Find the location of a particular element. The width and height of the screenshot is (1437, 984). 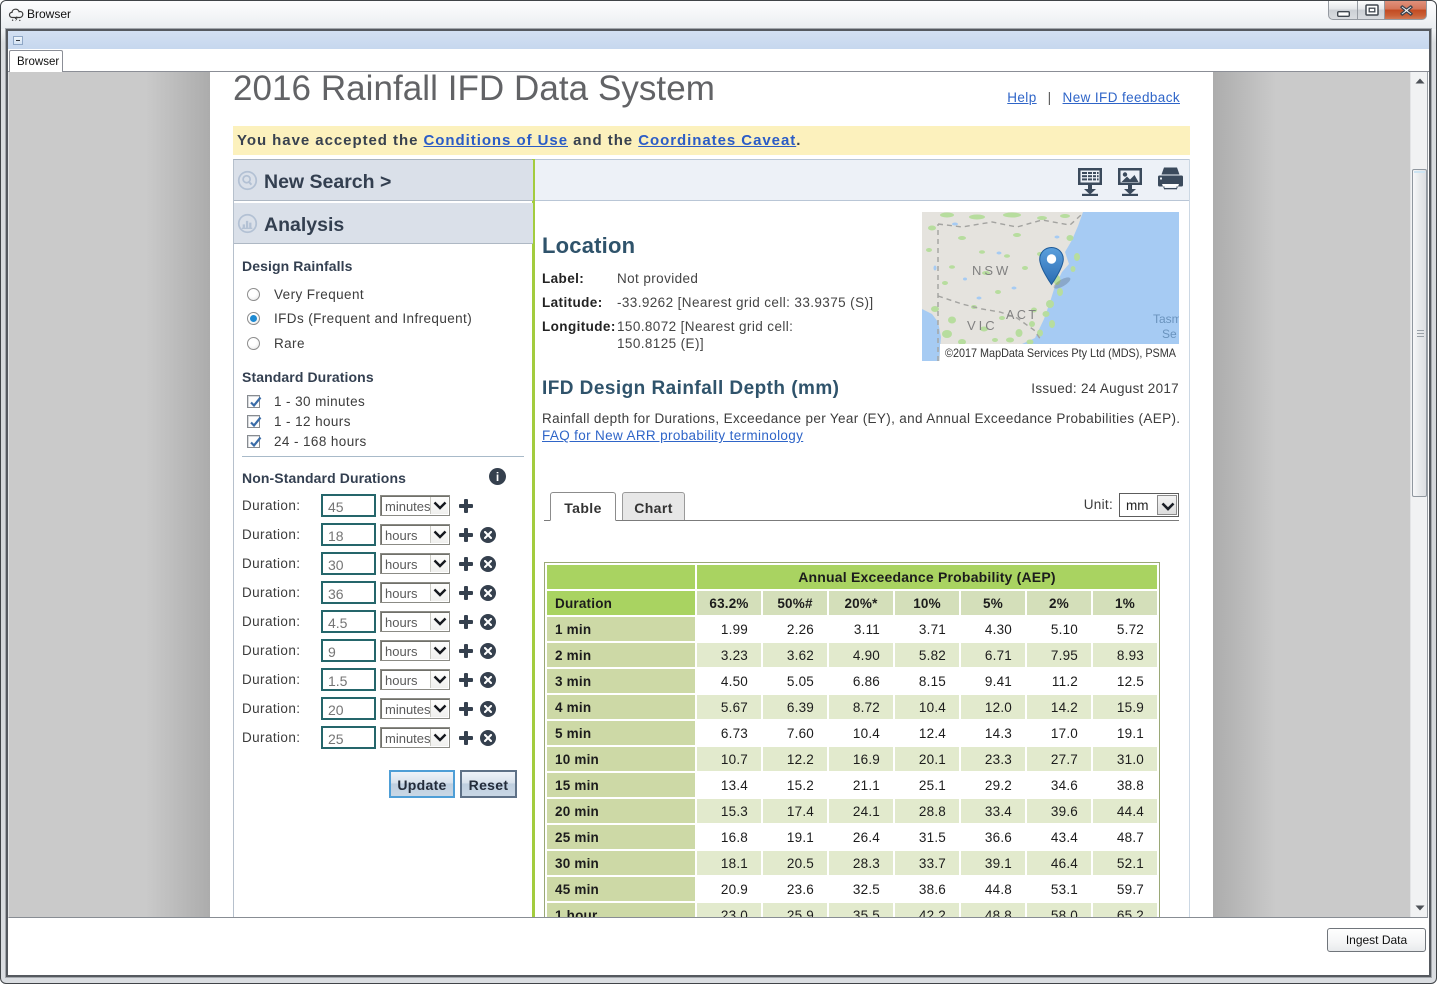

svg-text: Se is located at coordinates (1169, 334).